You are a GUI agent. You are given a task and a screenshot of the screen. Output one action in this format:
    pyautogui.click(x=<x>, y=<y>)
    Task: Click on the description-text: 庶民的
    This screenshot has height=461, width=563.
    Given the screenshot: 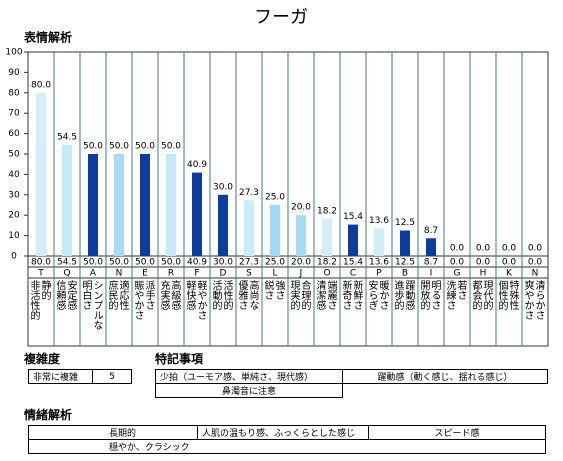 What is the action you would take?
    pyautogui.click(x=111, y=295)
    